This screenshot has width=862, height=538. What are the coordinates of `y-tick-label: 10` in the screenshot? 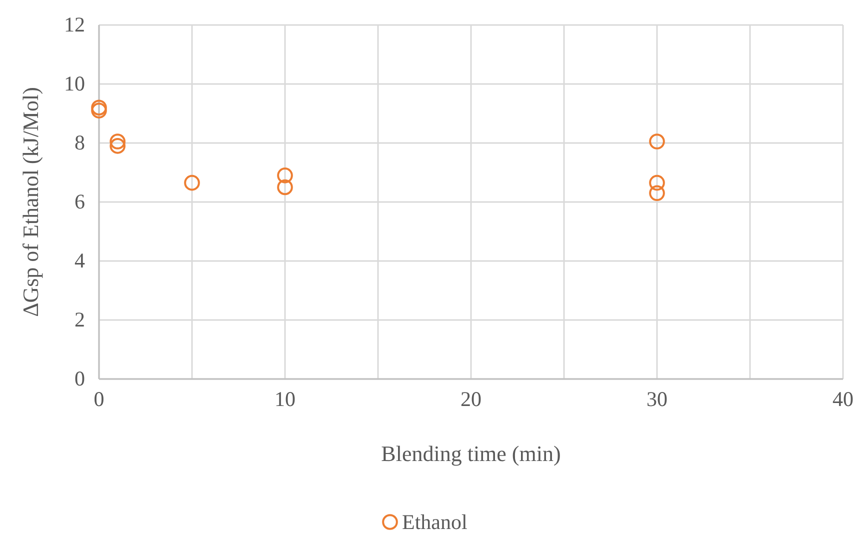 It's located at (74, 84).